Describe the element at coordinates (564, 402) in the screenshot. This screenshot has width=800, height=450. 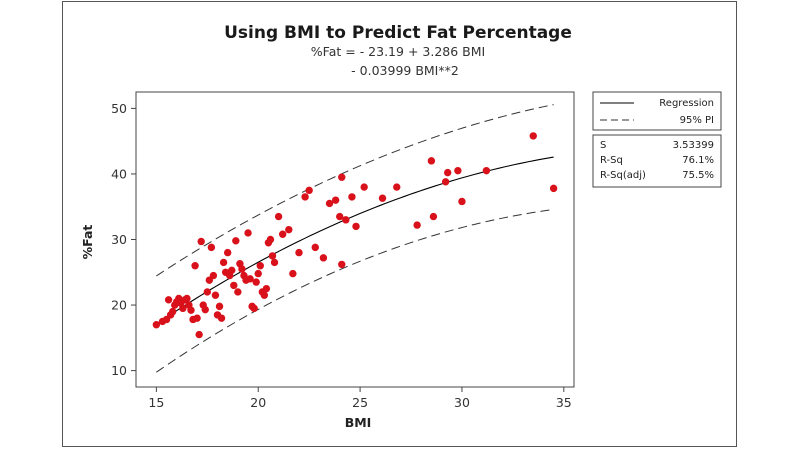
I see `x-tick-label: 35` at that location.